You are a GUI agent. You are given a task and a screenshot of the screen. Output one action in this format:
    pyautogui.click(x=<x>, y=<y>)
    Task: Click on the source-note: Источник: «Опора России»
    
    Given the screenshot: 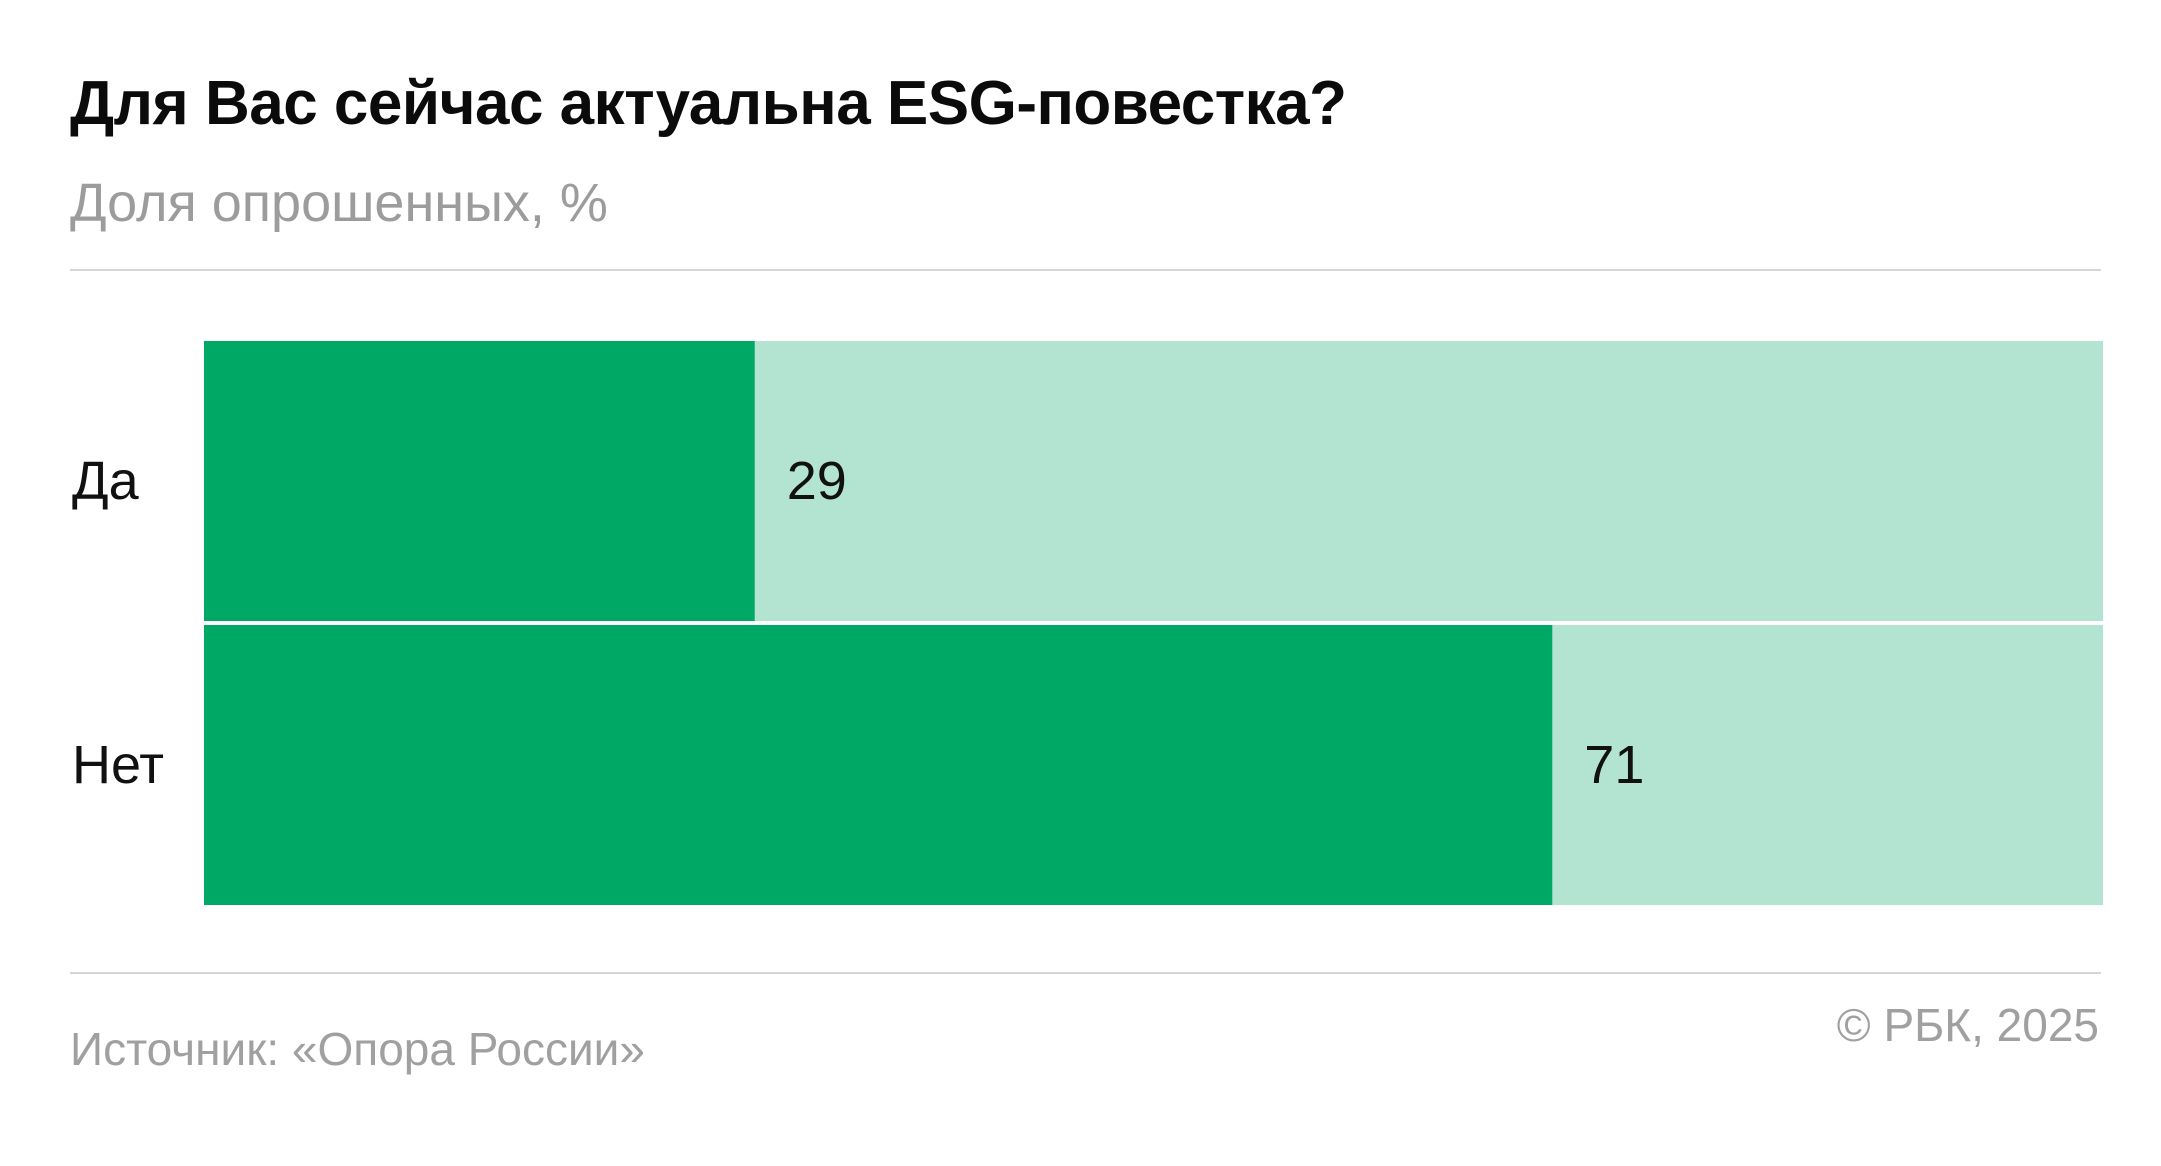 What is the action you would take?
    pyautogui.click(x=357, y=1049)
    